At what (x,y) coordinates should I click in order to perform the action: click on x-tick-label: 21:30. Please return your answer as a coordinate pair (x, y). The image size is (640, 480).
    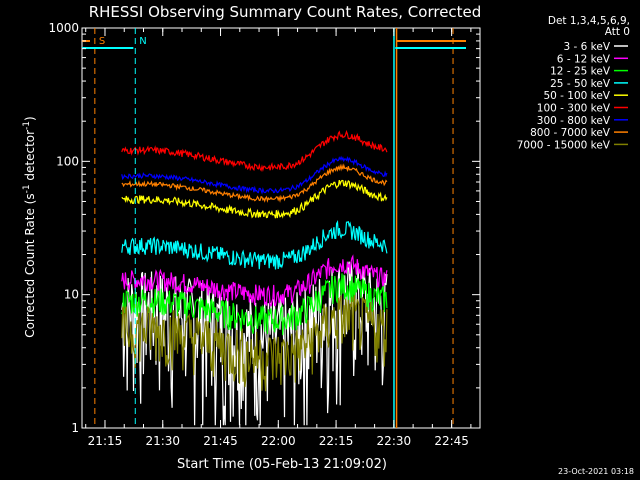
    Looking at the image, I should click on (162, 441).